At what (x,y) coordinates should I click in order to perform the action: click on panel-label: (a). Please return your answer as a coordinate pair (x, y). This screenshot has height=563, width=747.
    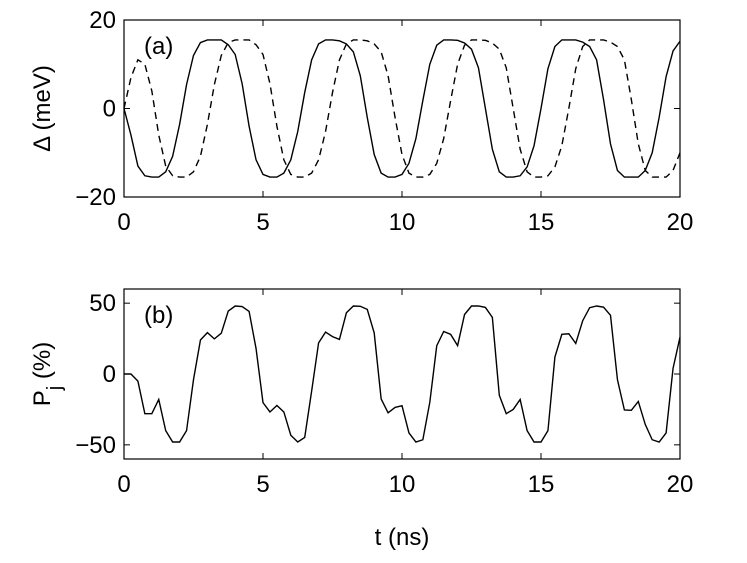
    Looking at the image, I should click on (158, 46).